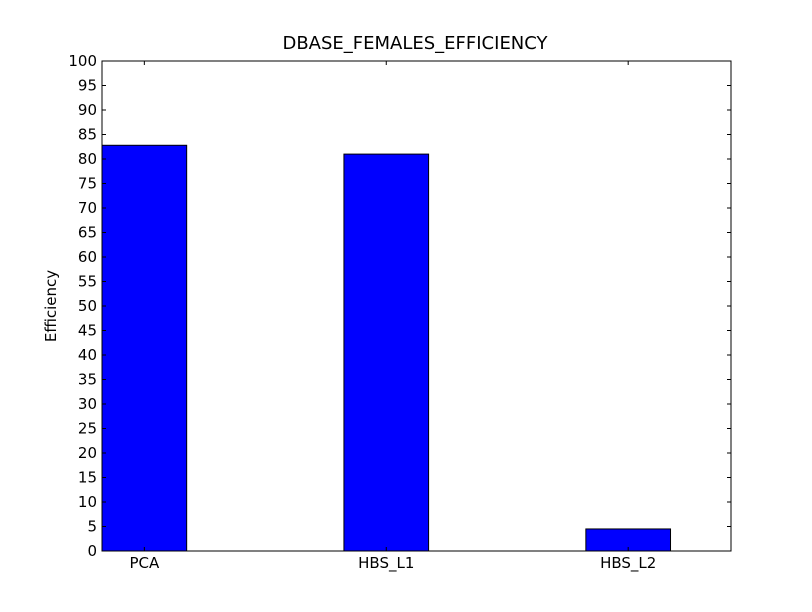 This screenshot has width=812, height=612. I want to click on y-tick-label: 95, so click(87, 86).